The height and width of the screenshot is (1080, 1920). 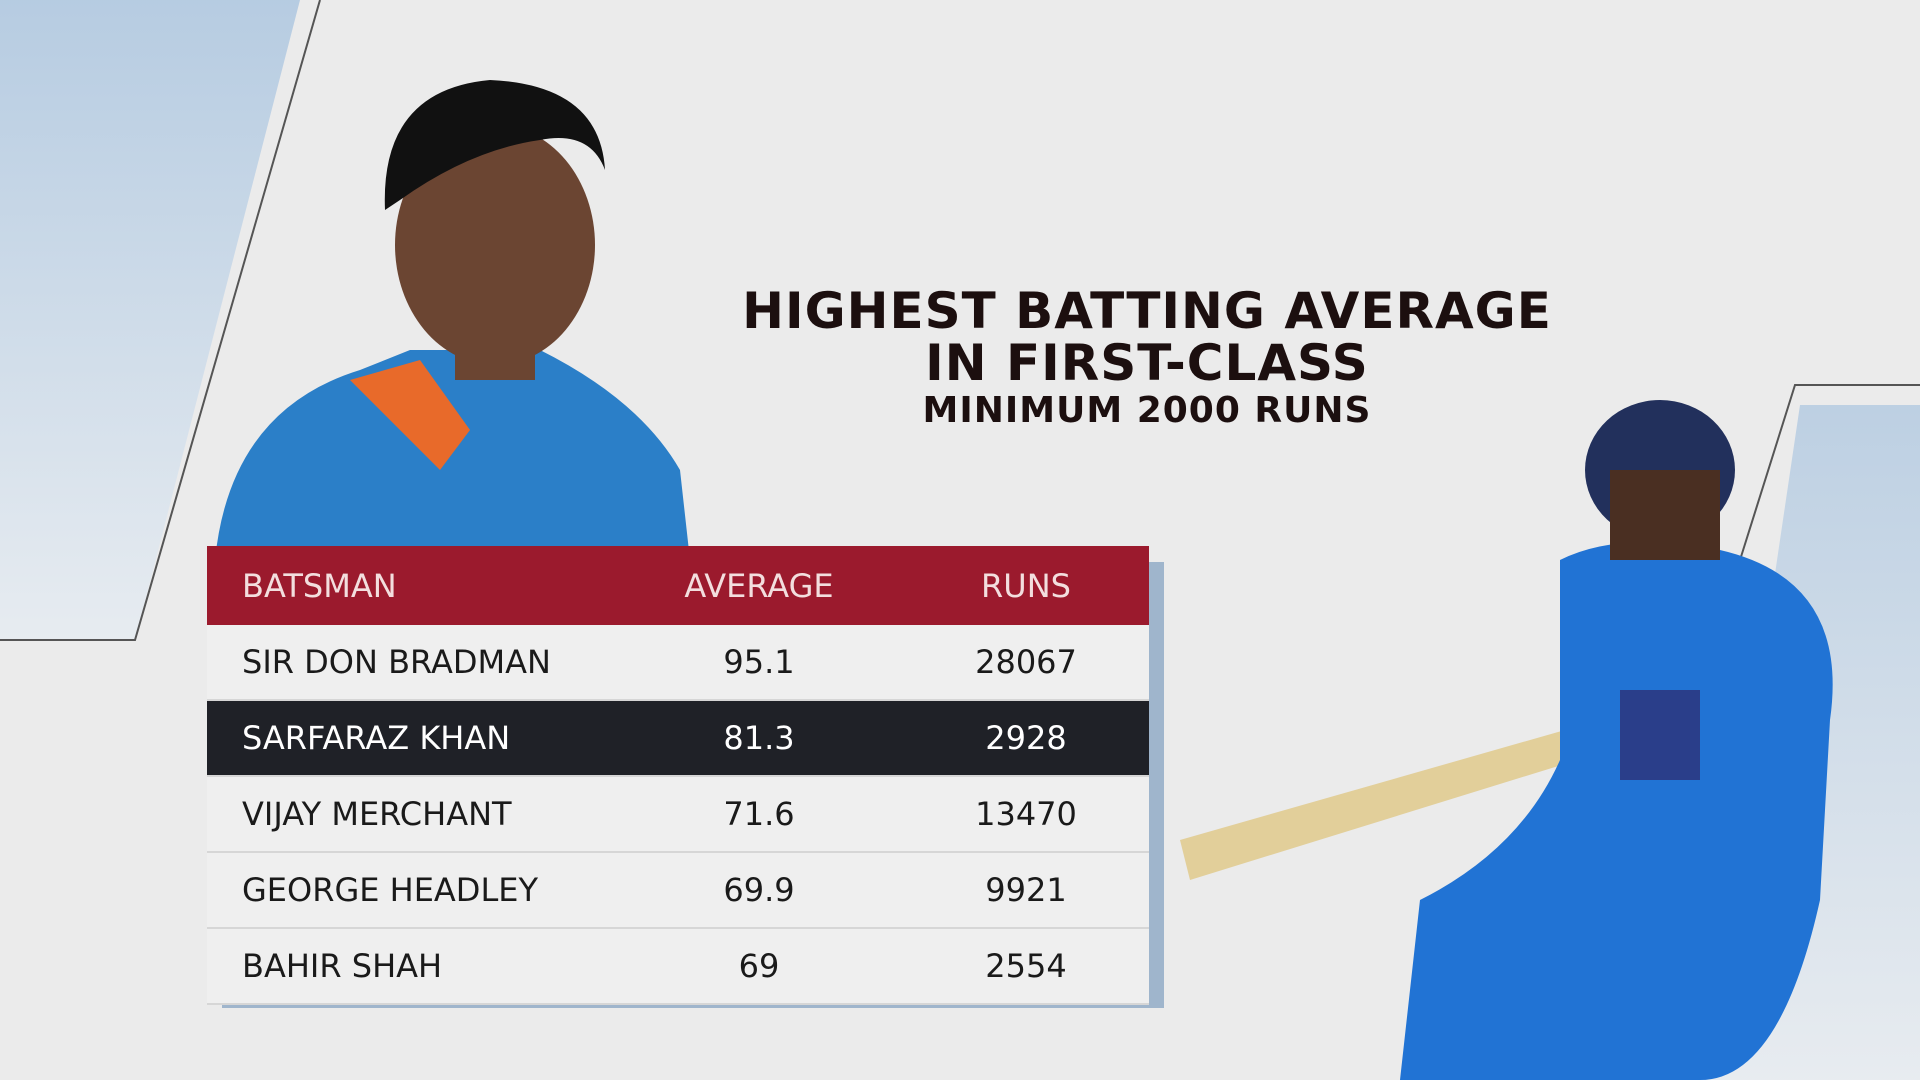 What do you see at coordinates (377, 814) in the screenshot?
I see `table-cell: VIJAY MERCHANT` at bounding box center [377, 814].